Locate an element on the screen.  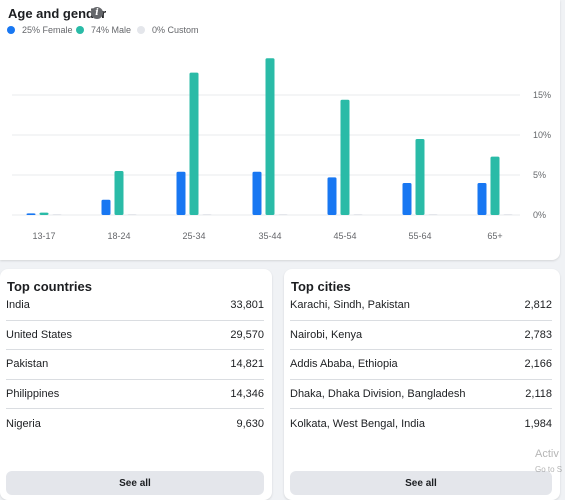
top-countries-title: Top countries is located at coordinates (49, 286).